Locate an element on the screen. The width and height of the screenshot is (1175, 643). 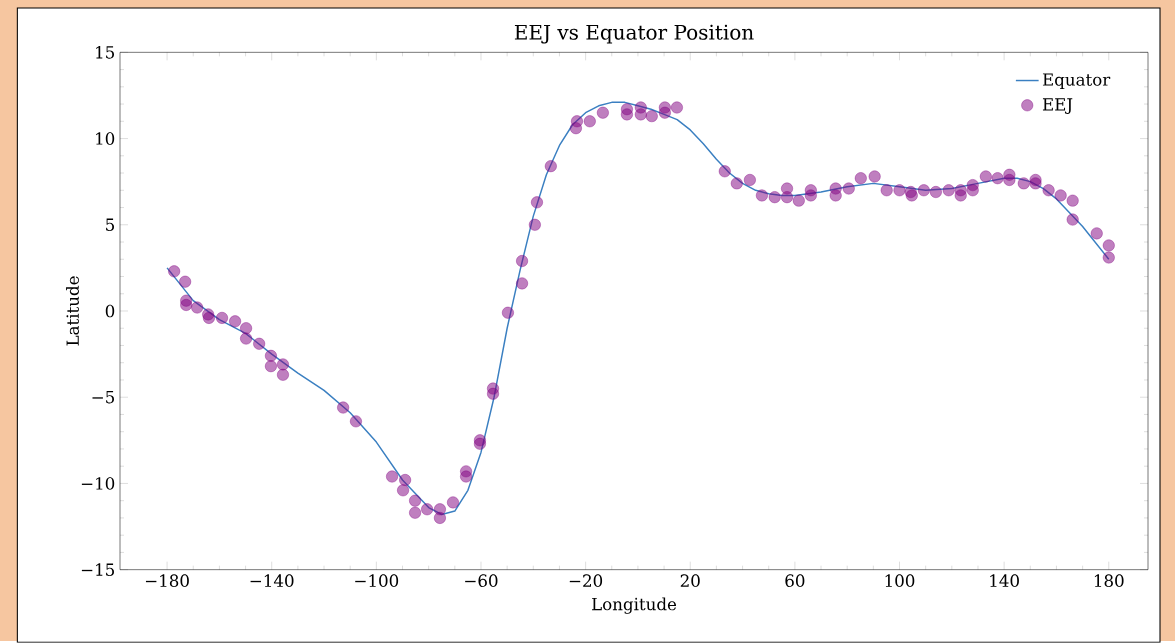
y-tick-label: −10 is located at coordinates (98, 483).